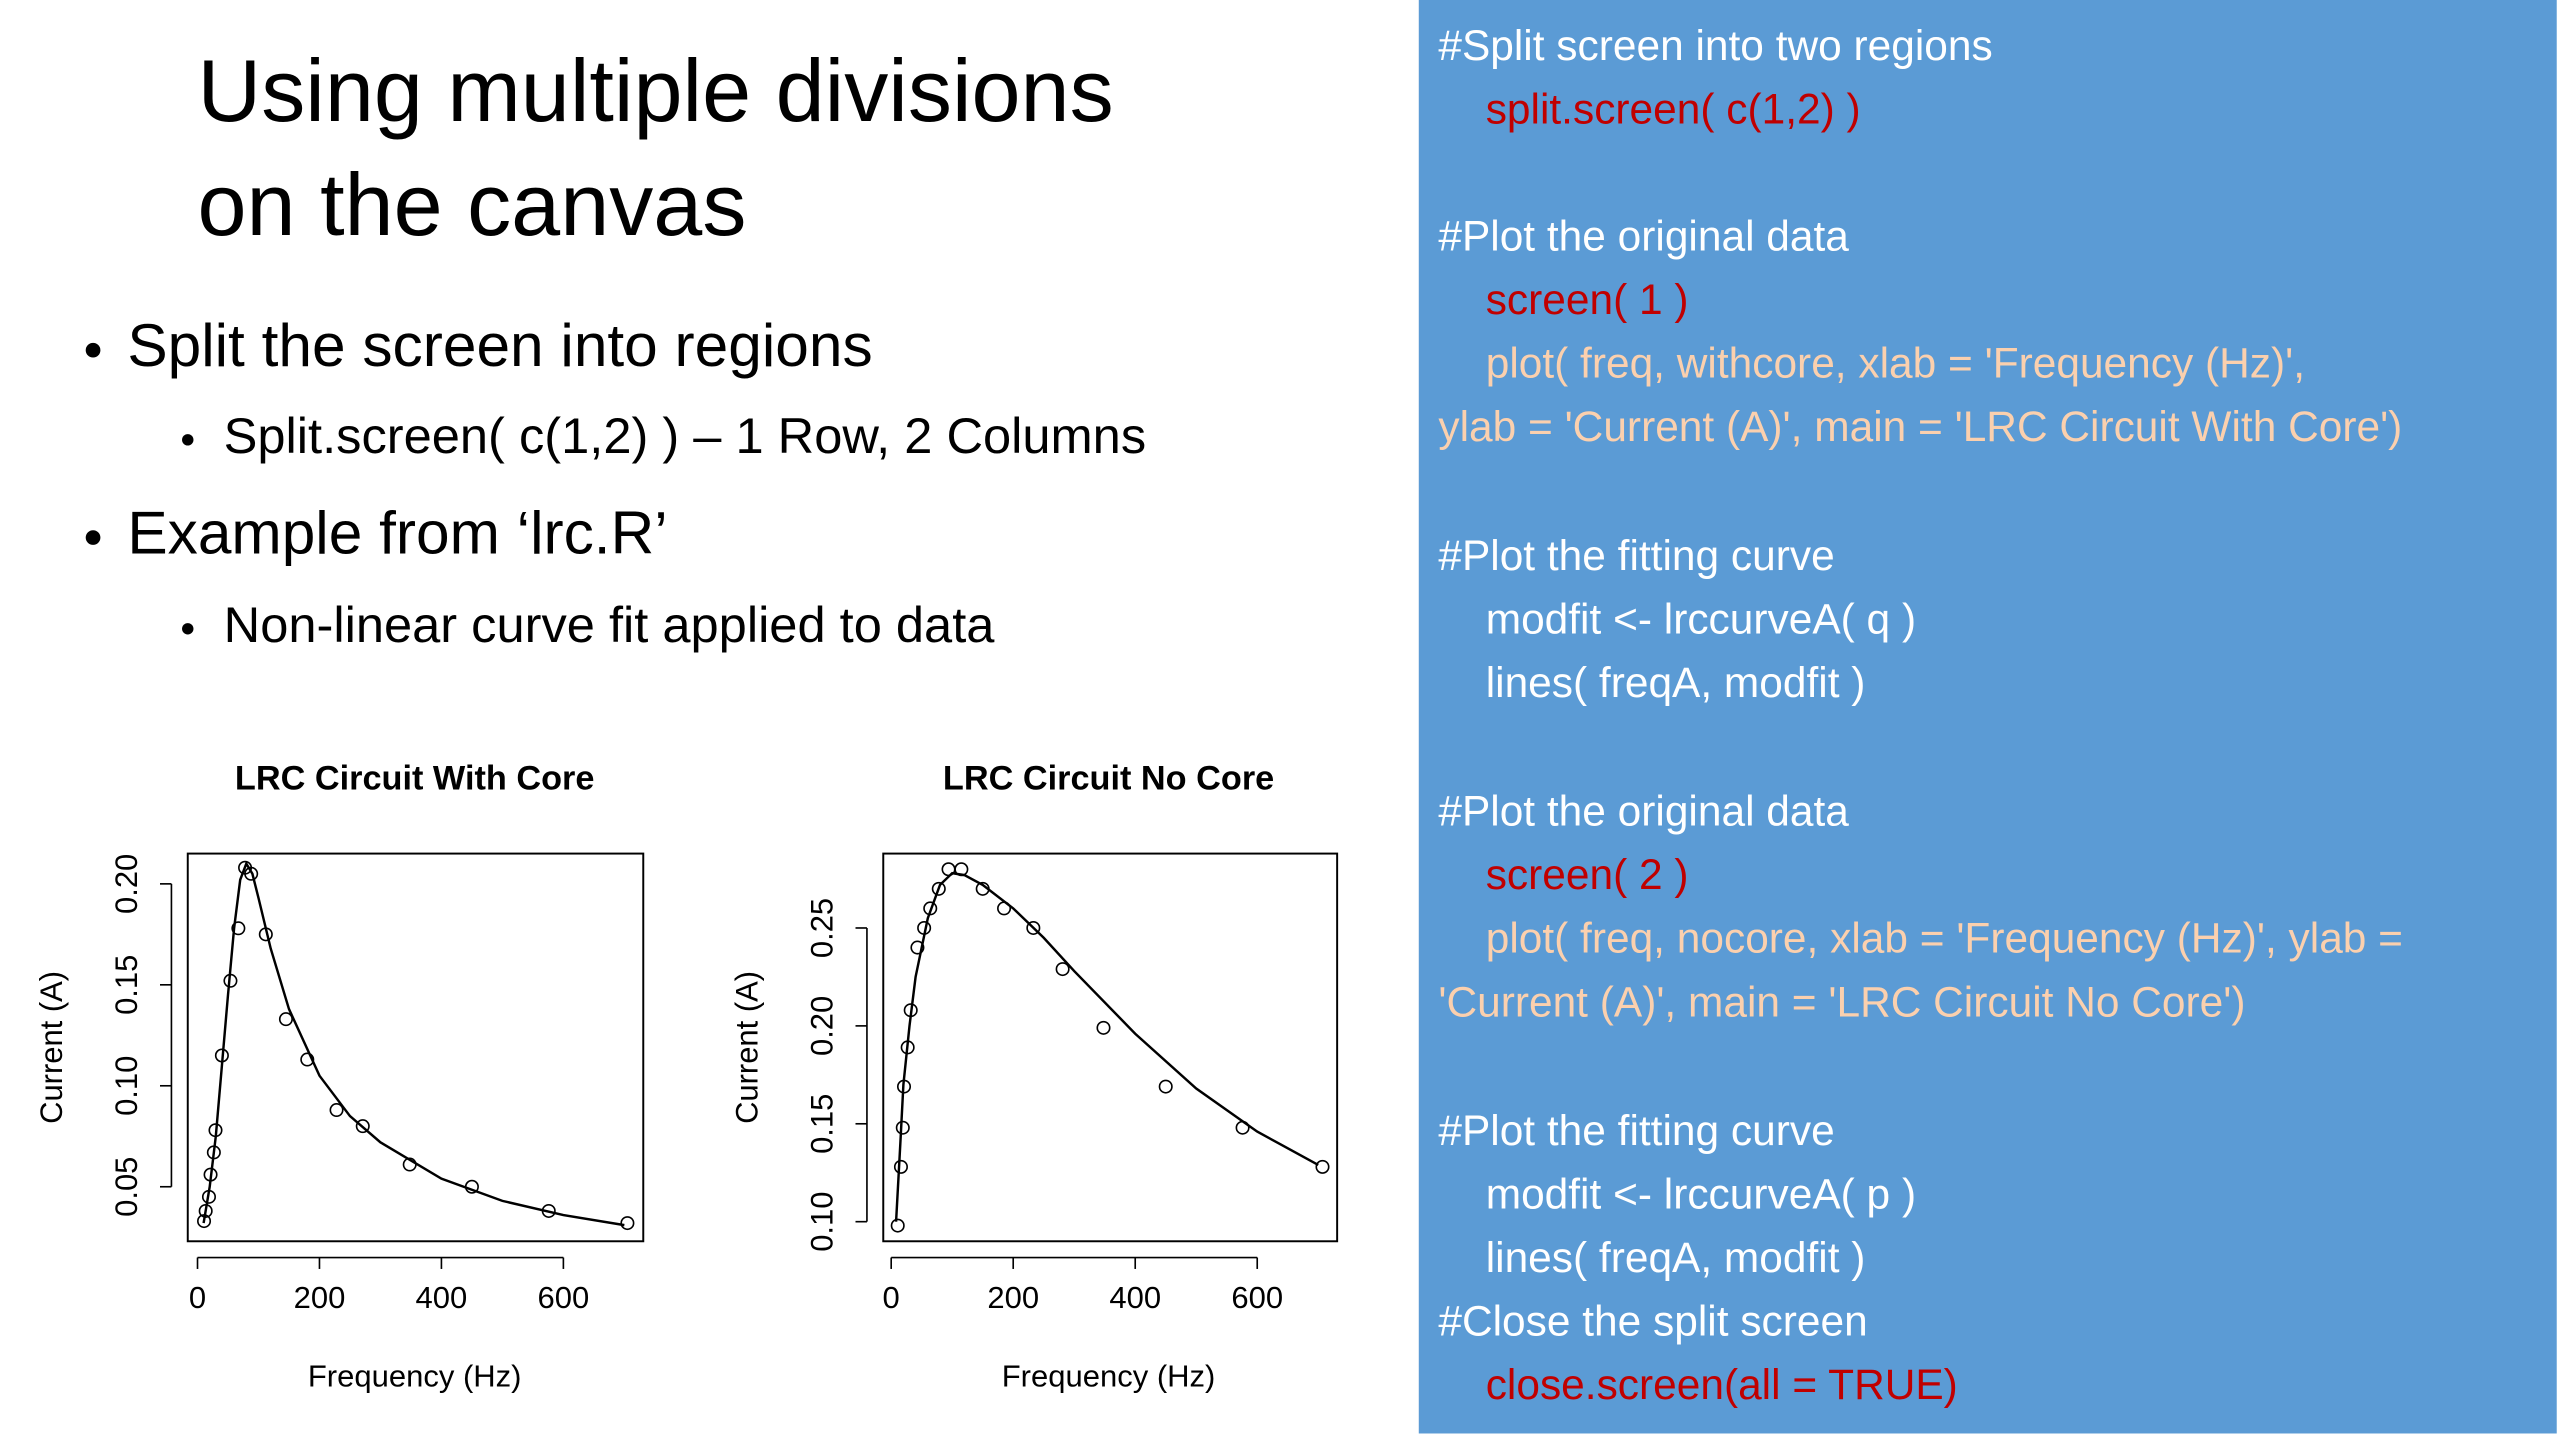  What do you see at coordinates (1652, 1321) in the screenshot?
I see `code-line: #Close the split screen` at bounding box center [1652, 1321].